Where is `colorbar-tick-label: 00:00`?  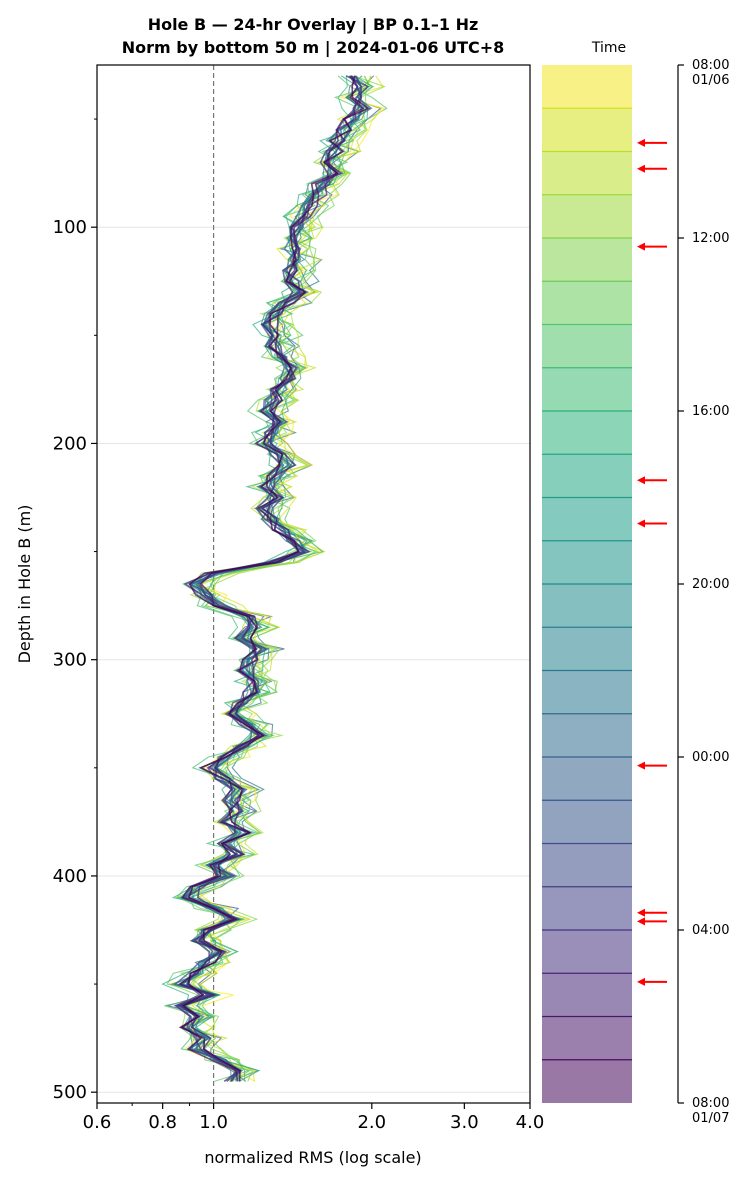 colorbar-tick-label: 00:00 is located at coordinates (710, 757).